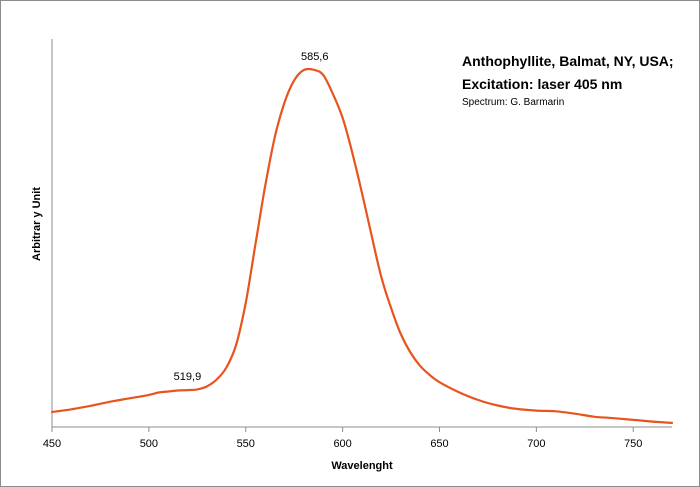 The width and height of the screenshot is (700, 487). What do you see at coordinates (37, 224) in the screenshot?
I see `y-axis-label: Arbitrar y Unit` at bounding box center [37, 224].